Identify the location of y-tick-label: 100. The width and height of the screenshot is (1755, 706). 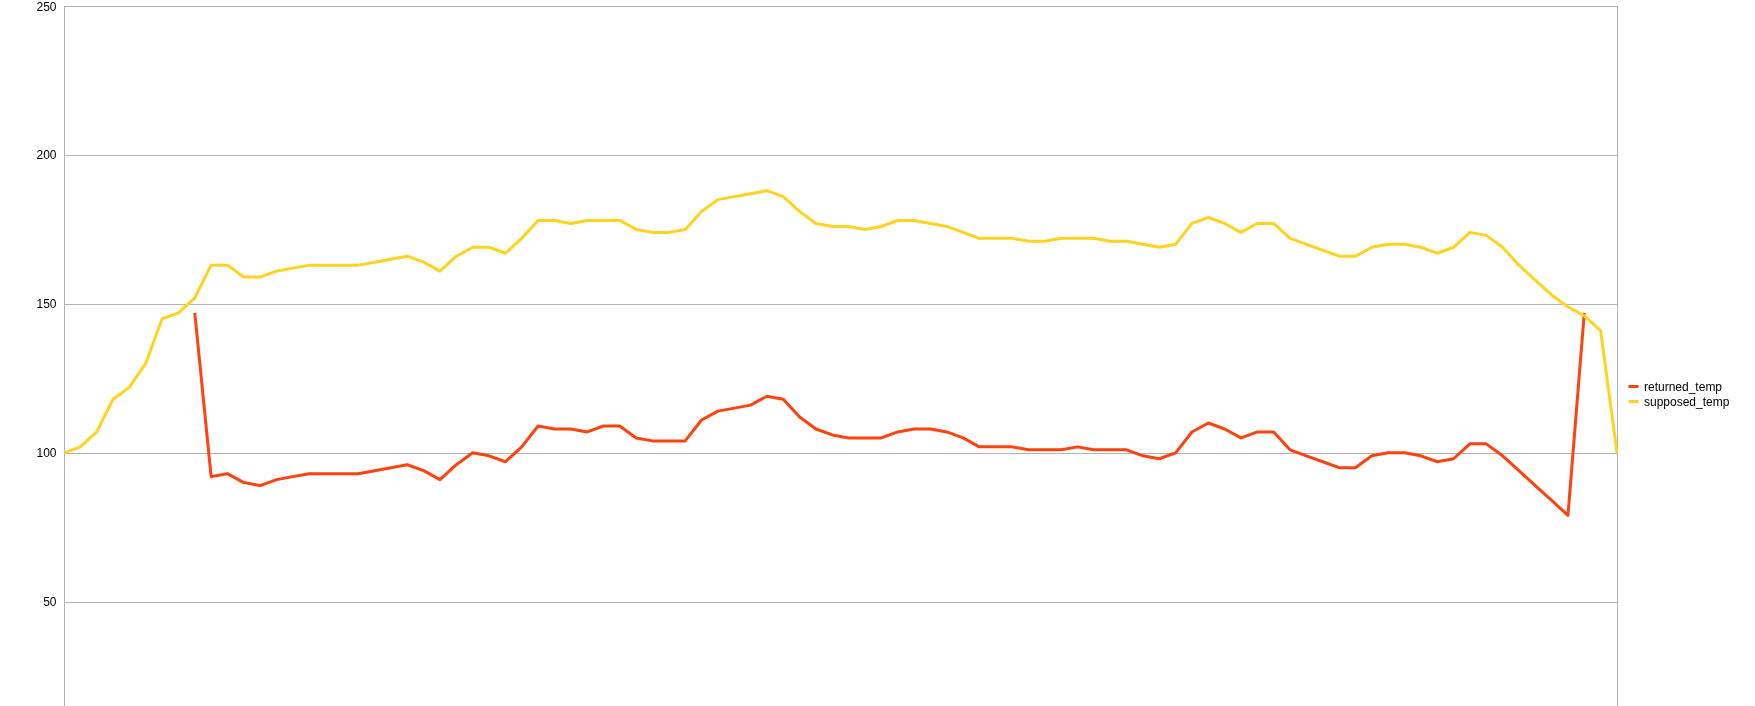
(46, 453).